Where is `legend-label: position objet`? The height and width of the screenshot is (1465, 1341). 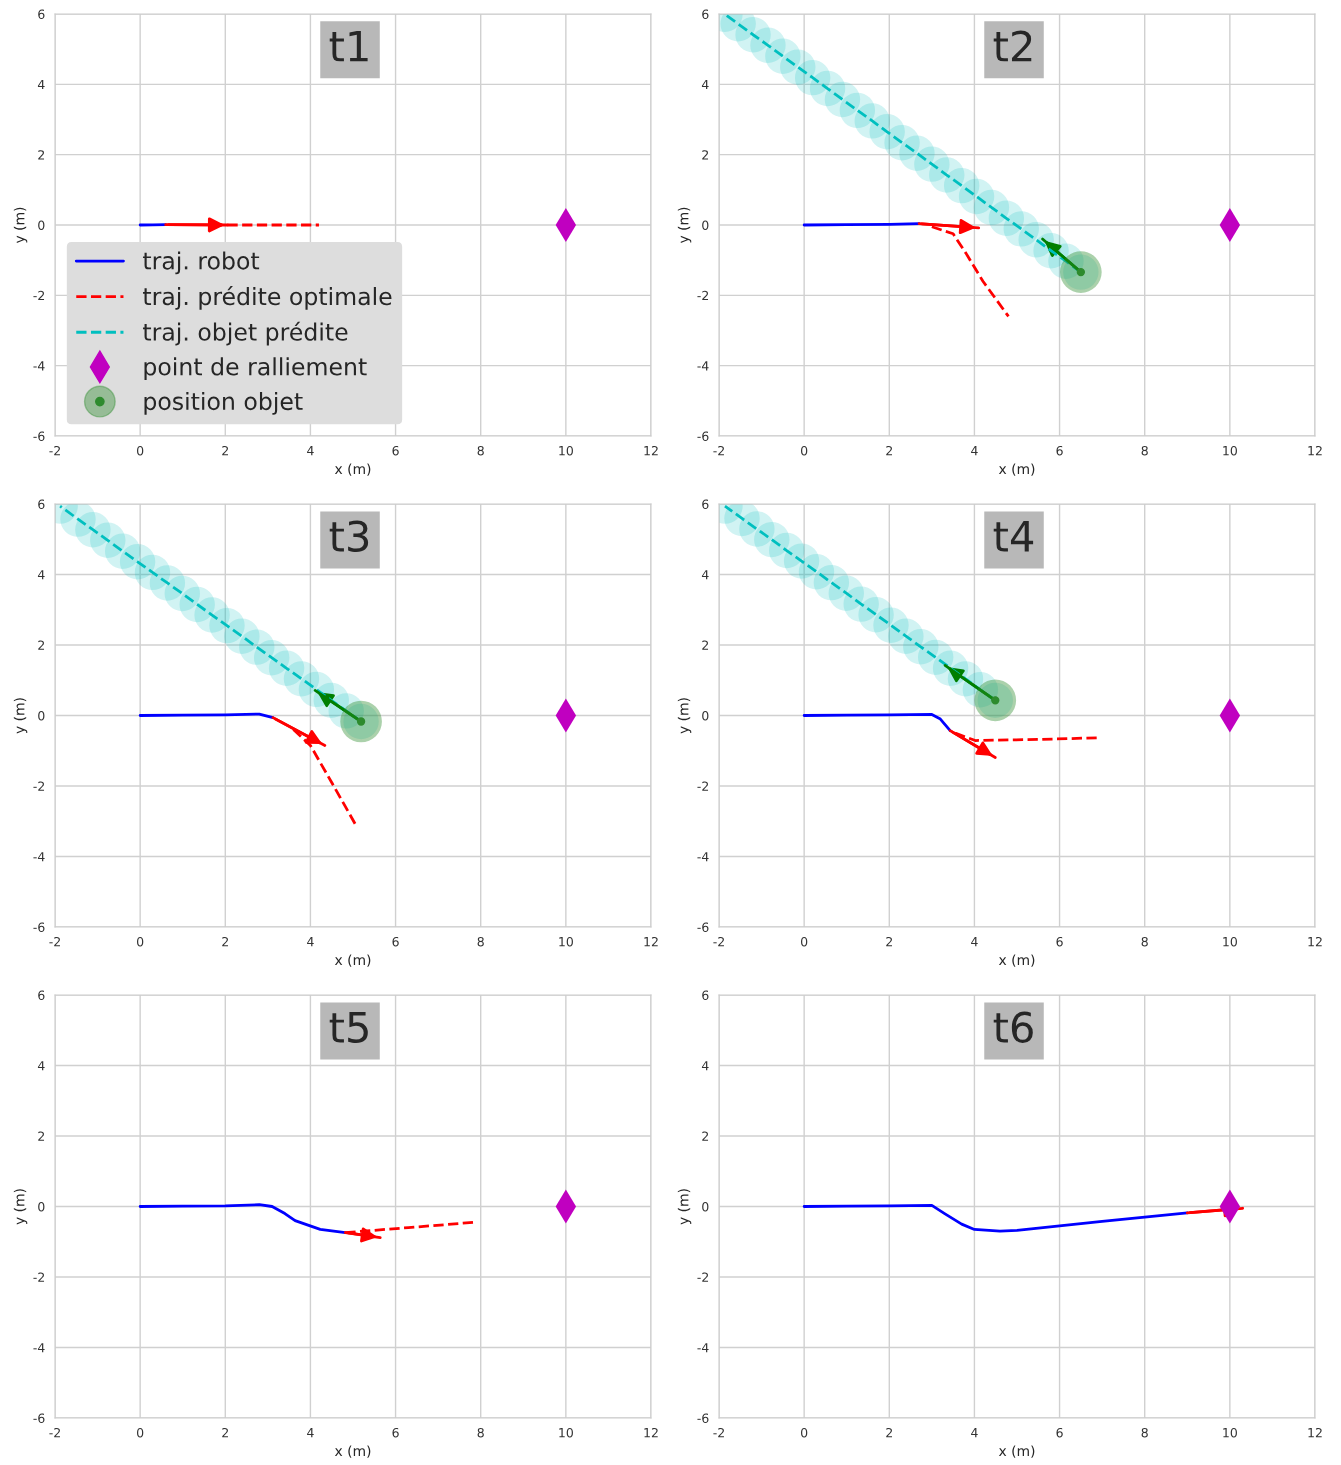
legend-label: position objet is located at coordinates (223, 403).